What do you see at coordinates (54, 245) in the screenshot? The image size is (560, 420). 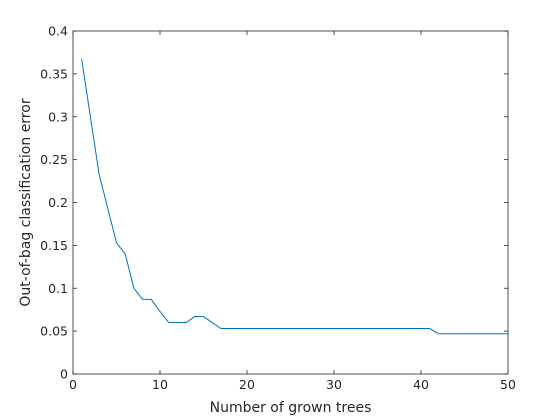 I see `y-tick-label: 0.15` at bounding box center [54, 245].